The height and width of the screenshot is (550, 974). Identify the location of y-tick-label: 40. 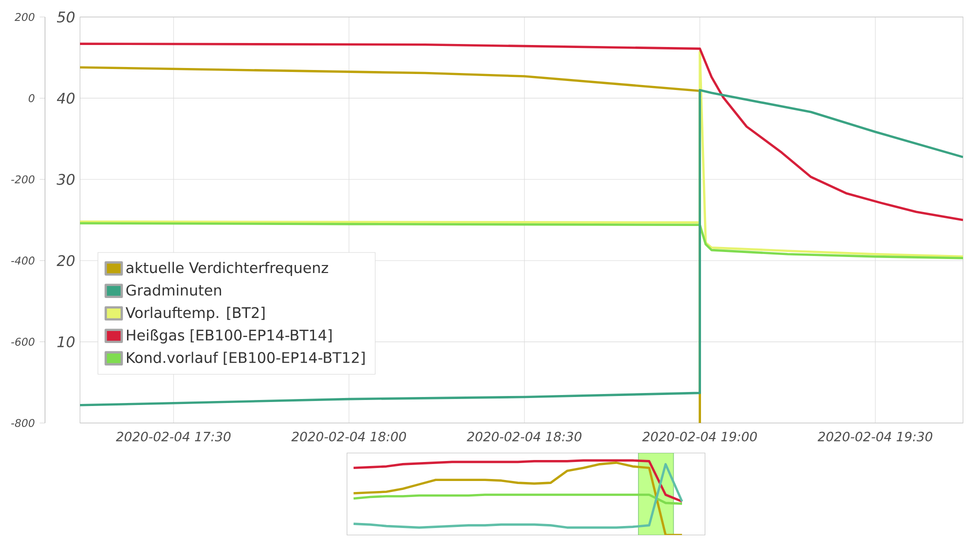
(65, 98).